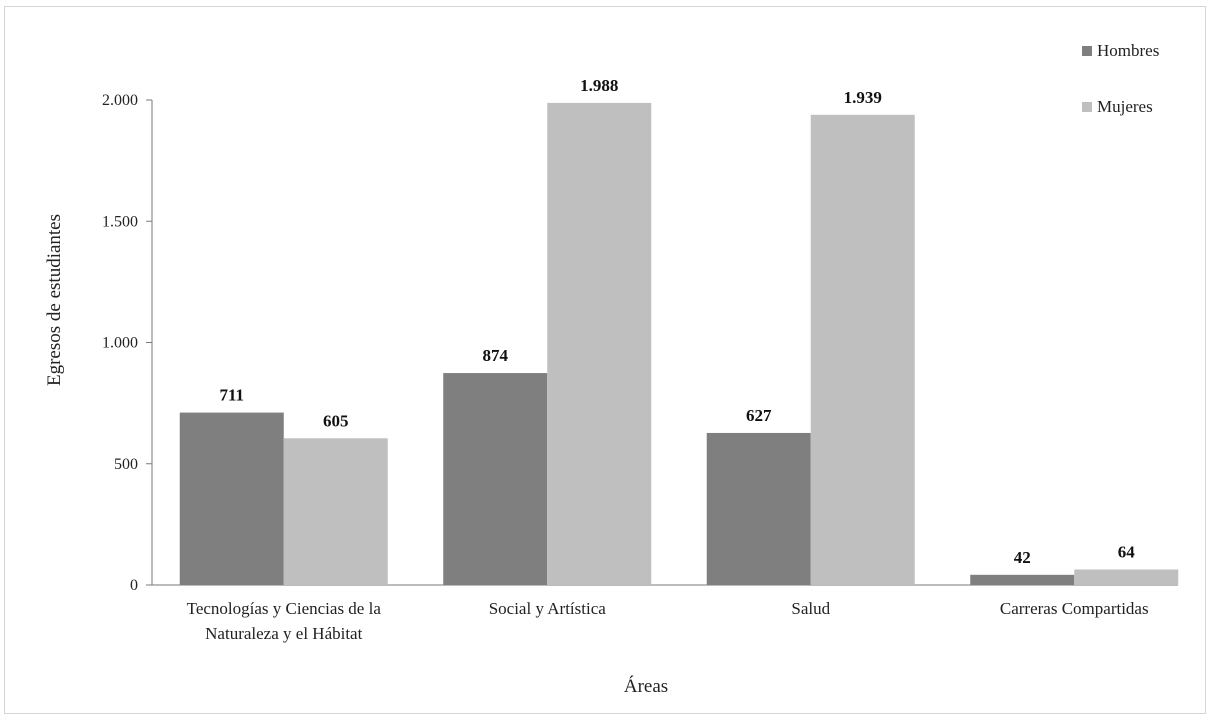 The image size is (1210, 718). Describe the element at coordinates (336, 420) in the screenshot. I see `data-label: 605` at that location.